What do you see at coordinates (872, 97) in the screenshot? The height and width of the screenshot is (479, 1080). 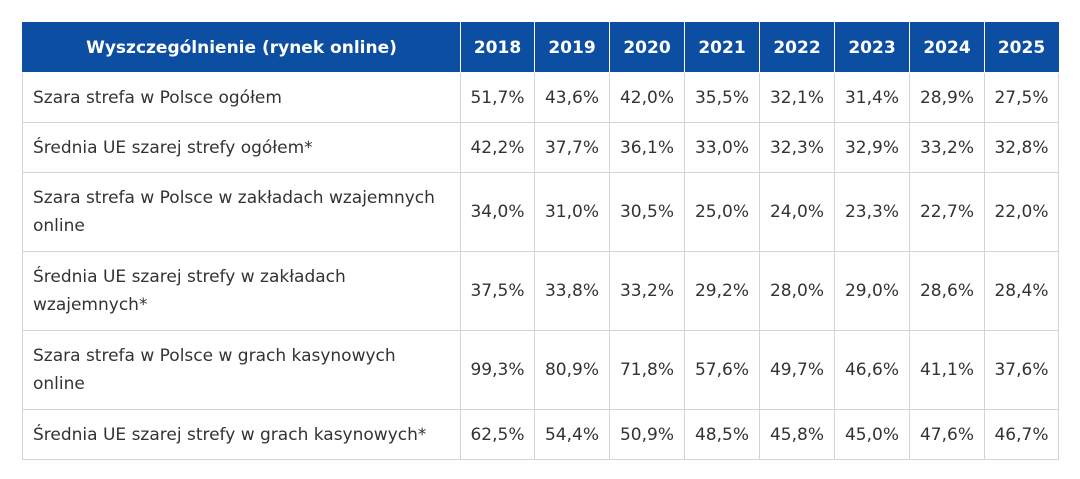 I see `table-cell: 31,4%` at bounding box center [872, 97].